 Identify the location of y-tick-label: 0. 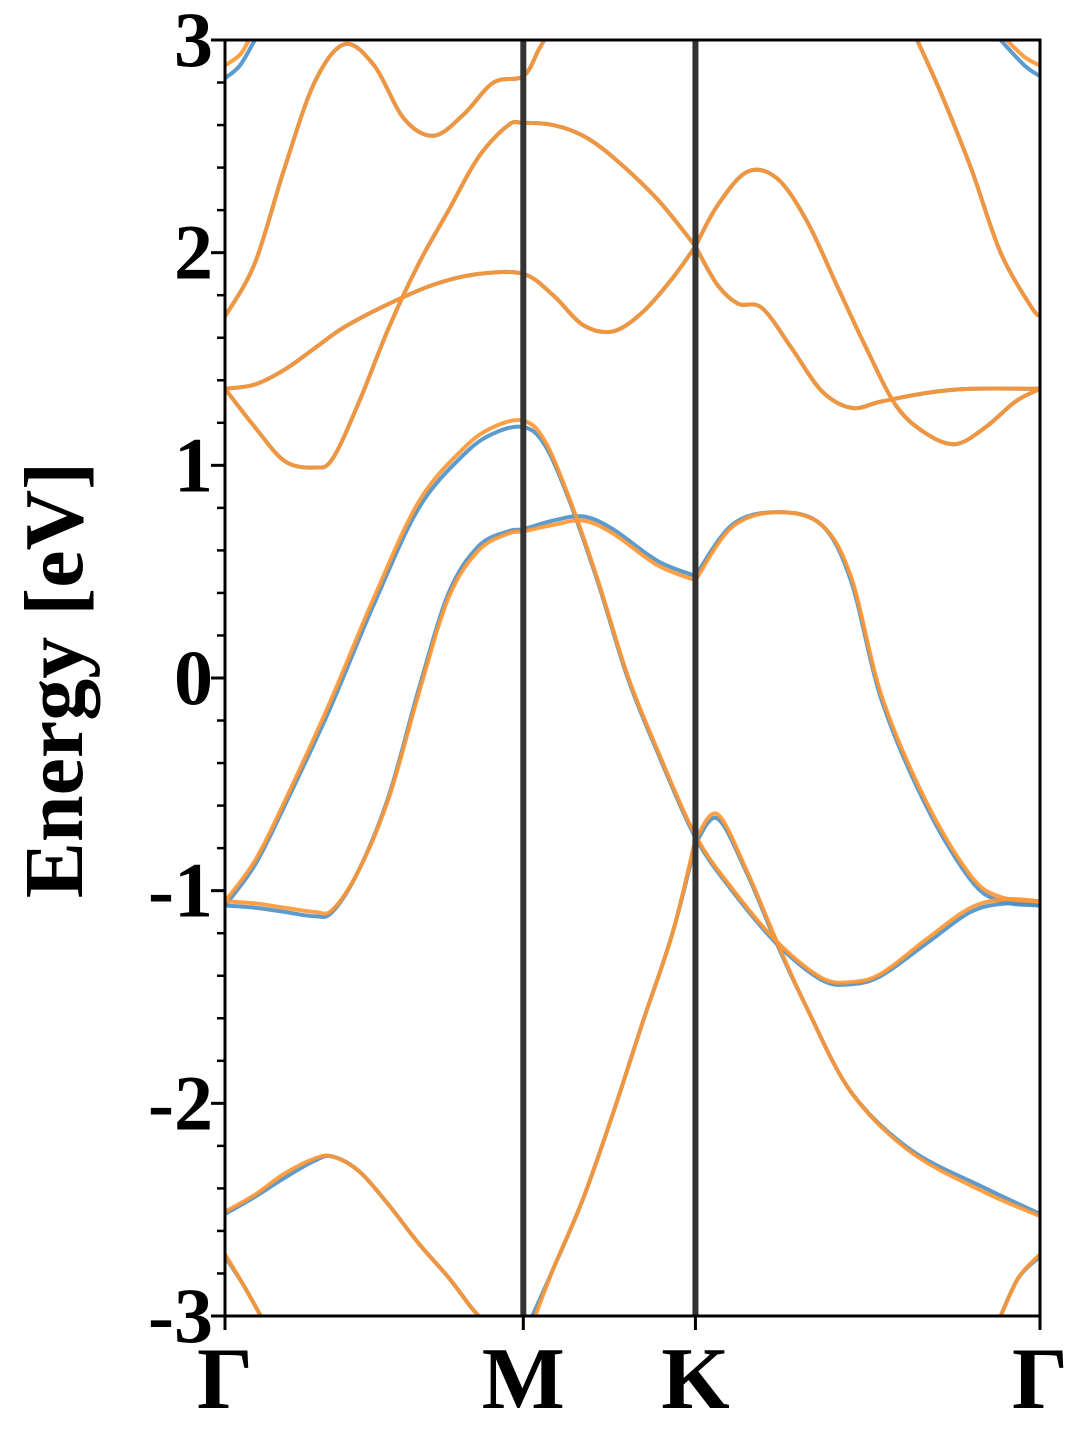
(193, 677).